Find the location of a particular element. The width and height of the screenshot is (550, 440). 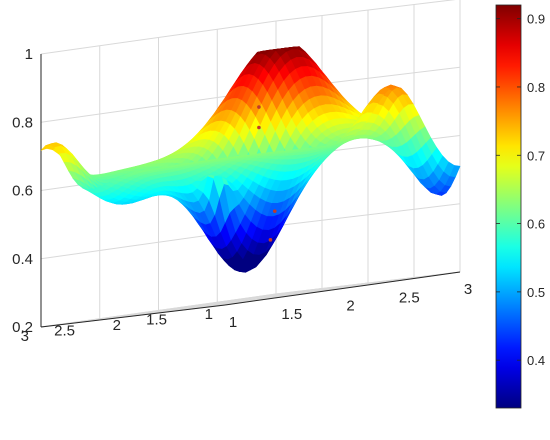

colorbar-tick-label: 0.9 is located at coordinates (536, 19).